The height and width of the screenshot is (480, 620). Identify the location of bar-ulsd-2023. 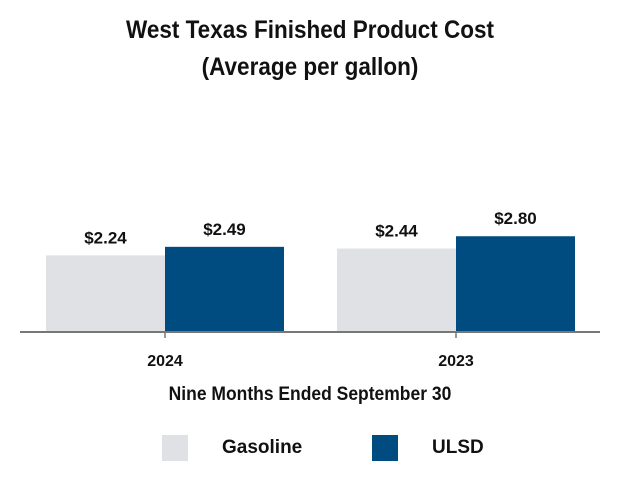
(515, 284).